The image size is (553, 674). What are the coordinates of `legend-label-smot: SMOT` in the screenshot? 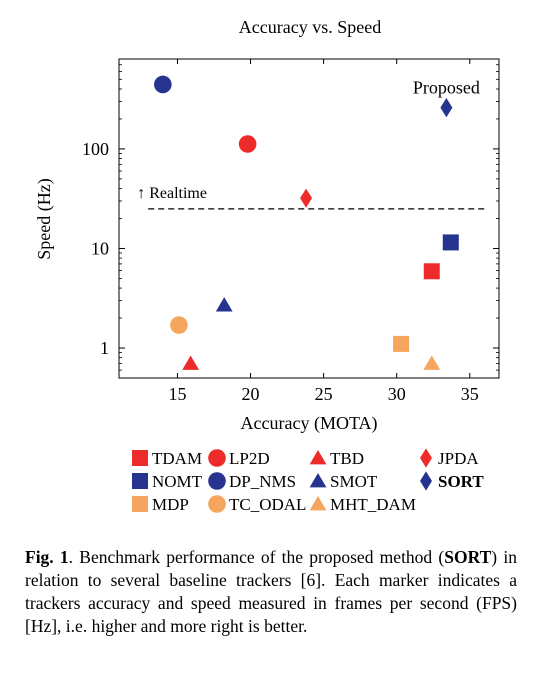 It's located at (354, 481).